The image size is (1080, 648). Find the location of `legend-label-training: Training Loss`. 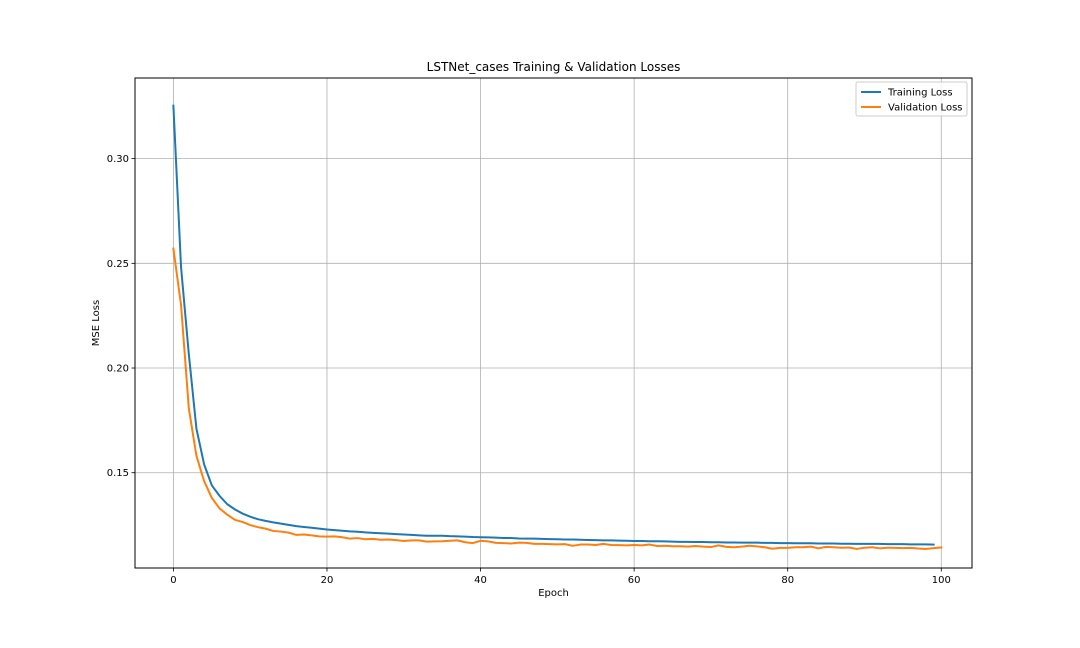

legend-label-training: Training Loss is located at coordinates (920, 93).